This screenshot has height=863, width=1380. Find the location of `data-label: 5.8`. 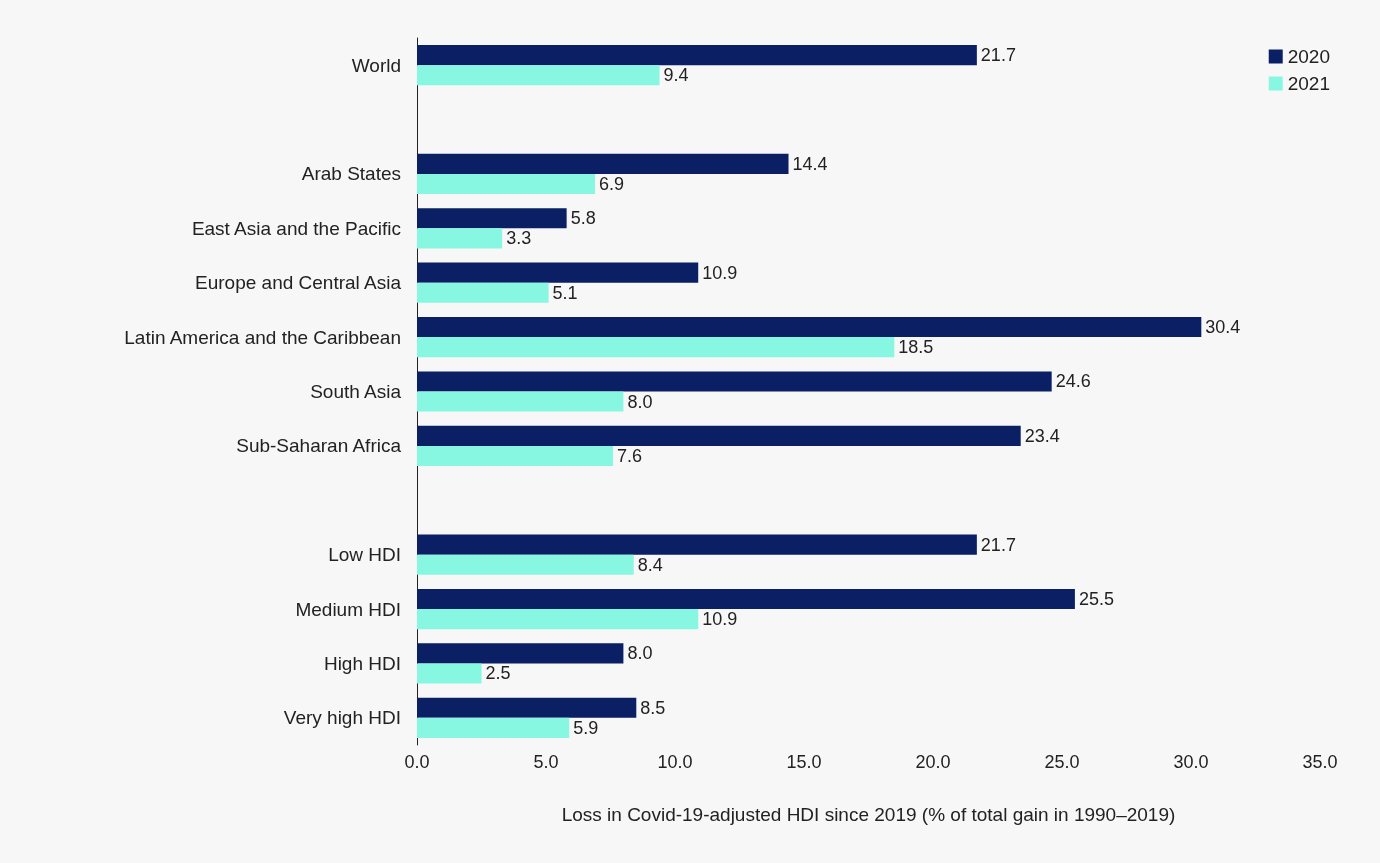

data-label: 5.8 is located at coordinates (583, 218).